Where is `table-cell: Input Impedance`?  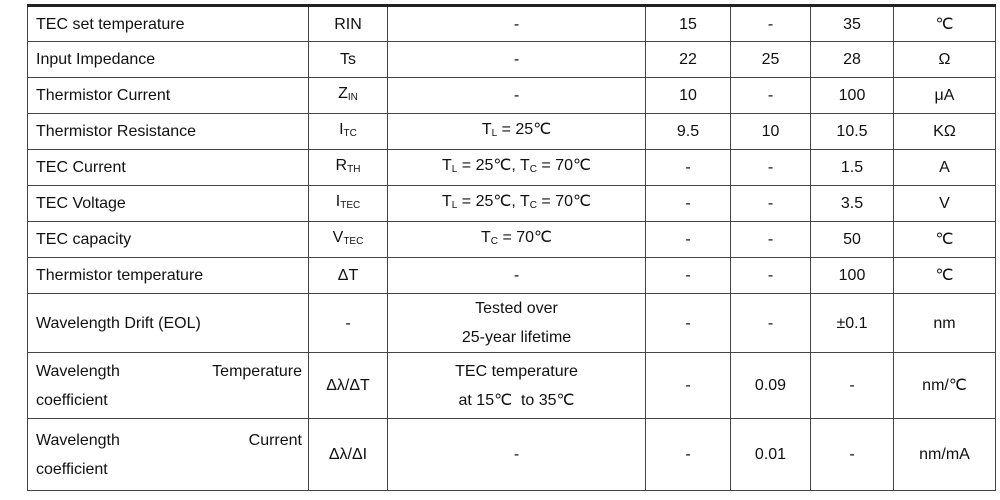
table-cell: Input Impedance is located at coordinates (168, 59).